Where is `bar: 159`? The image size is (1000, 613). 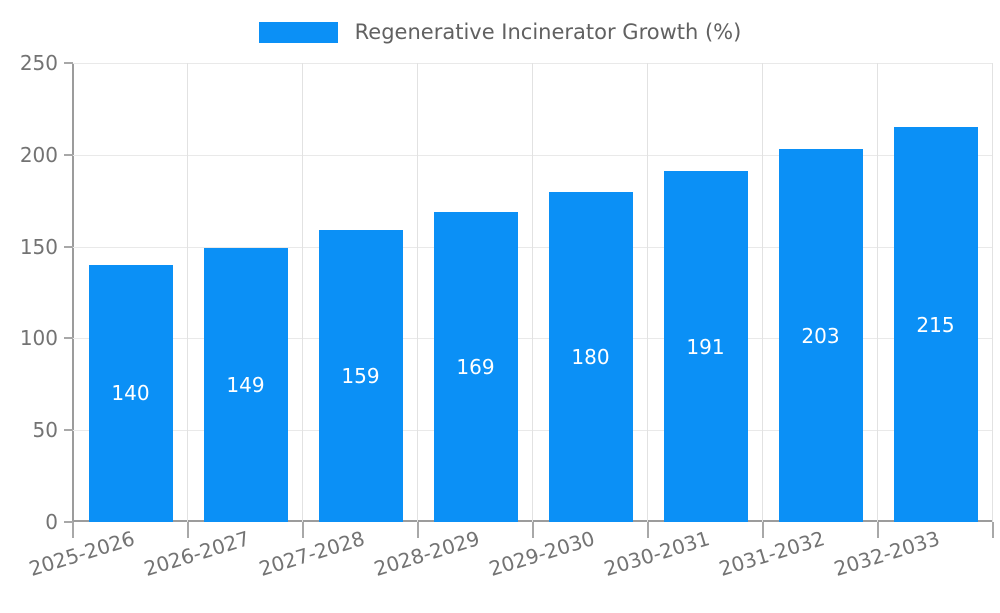 bar: 159 is located at coordinates (360, 376).